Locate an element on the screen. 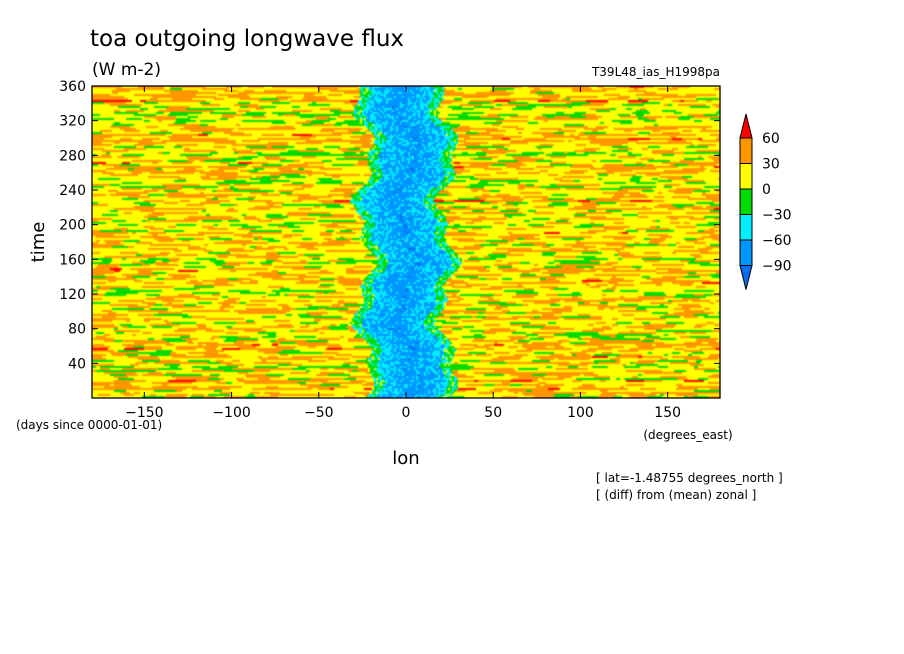 The height and width of the screenshot is (654, 904). y-tick-label: 360 is located at coordinates (72, 87).